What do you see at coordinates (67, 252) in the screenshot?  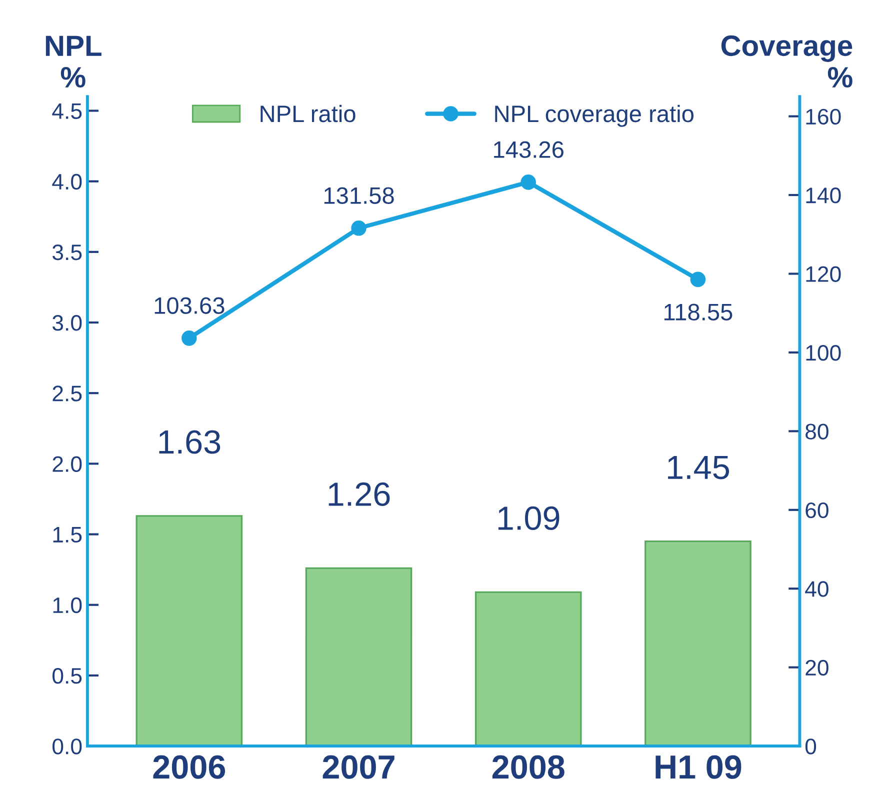 I see `y-tick-label: 3.5` at bounding box center [67, 252].